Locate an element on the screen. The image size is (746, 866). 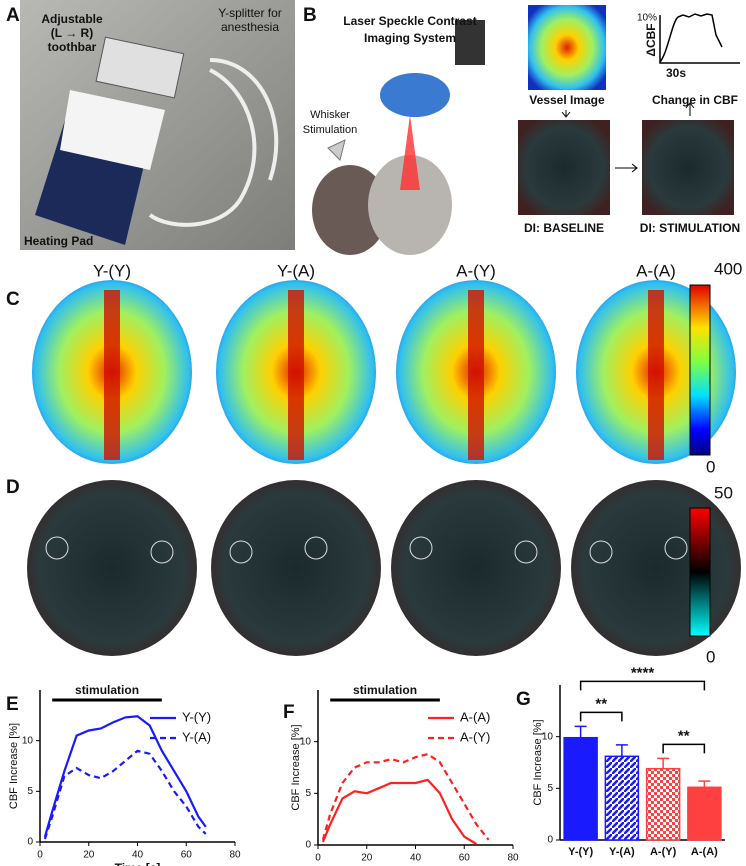
illustration-label: DI: BASELINE is located at coordinates (564, 228).